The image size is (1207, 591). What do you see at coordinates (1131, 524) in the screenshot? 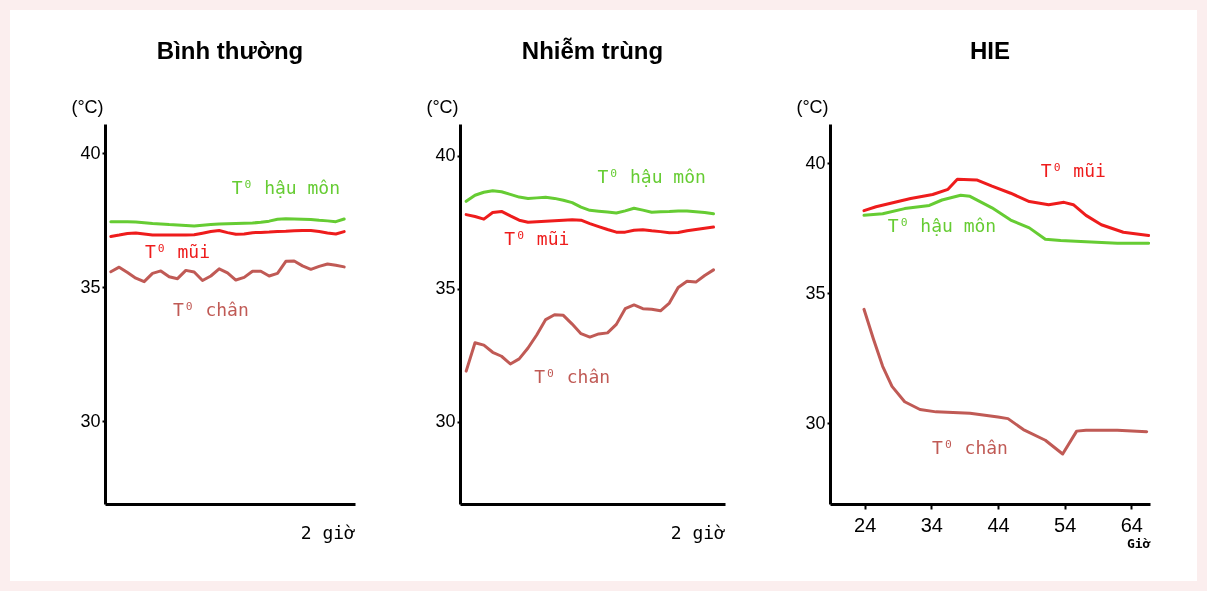
I see `x-tick-label: 64` at bounding box center [1131, 524].